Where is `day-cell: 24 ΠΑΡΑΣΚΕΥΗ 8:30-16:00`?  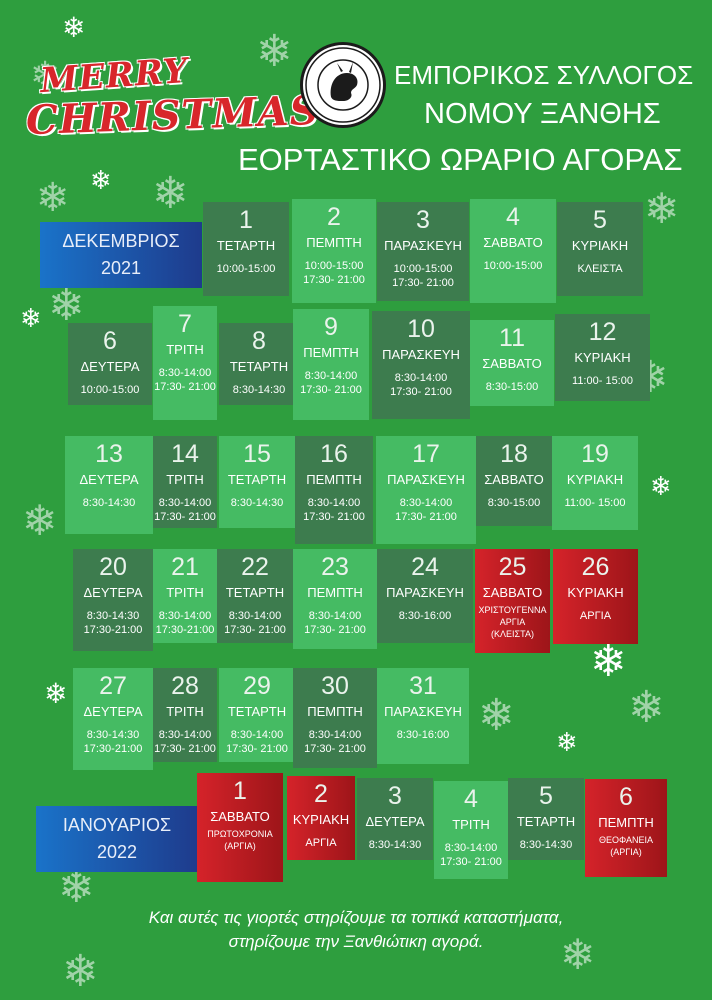 day-cell: 24 ΠΑΡΑΣΚΕΥΗ 8:30-16:00 is located at coordinates (425, 596).